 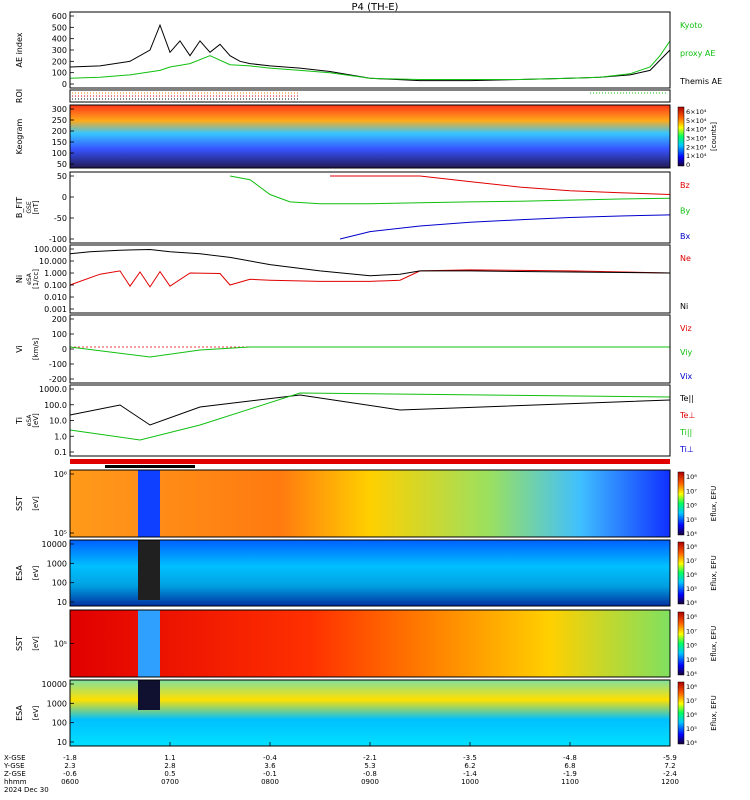 What do you see at coordinates (370, 573) in the screenshot?
I see `panel-frame-esa_ion` at bounding box center [370, 573].